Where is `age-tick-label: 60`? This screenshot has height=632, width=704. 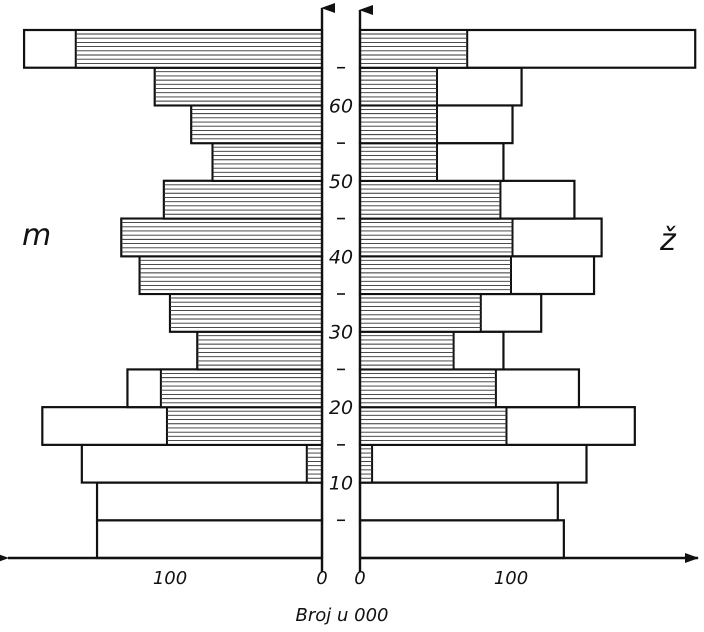 age-tick-label: 60 is located at coordinates (341, 106).